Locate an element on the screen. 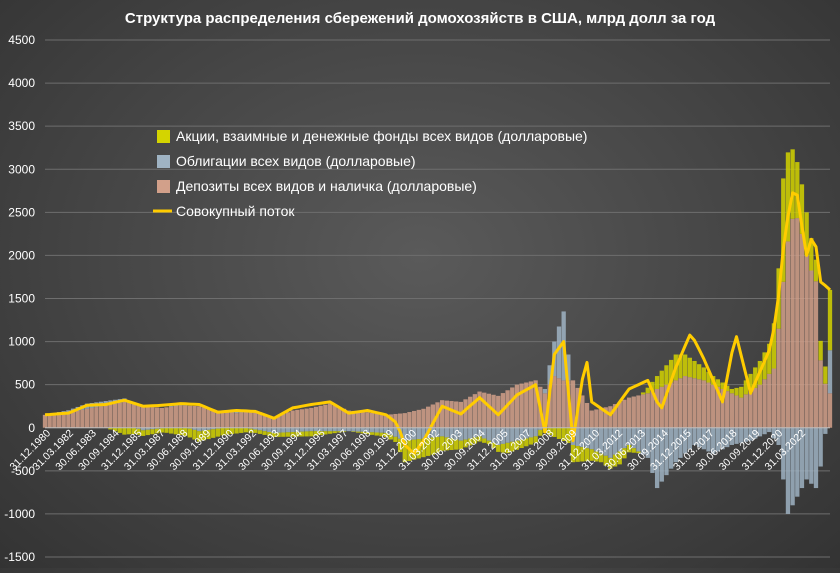 Image resolution: width=840 pixels, height=573 pixels. y-tick-label: -1500 is located at coordinates (19, 557).